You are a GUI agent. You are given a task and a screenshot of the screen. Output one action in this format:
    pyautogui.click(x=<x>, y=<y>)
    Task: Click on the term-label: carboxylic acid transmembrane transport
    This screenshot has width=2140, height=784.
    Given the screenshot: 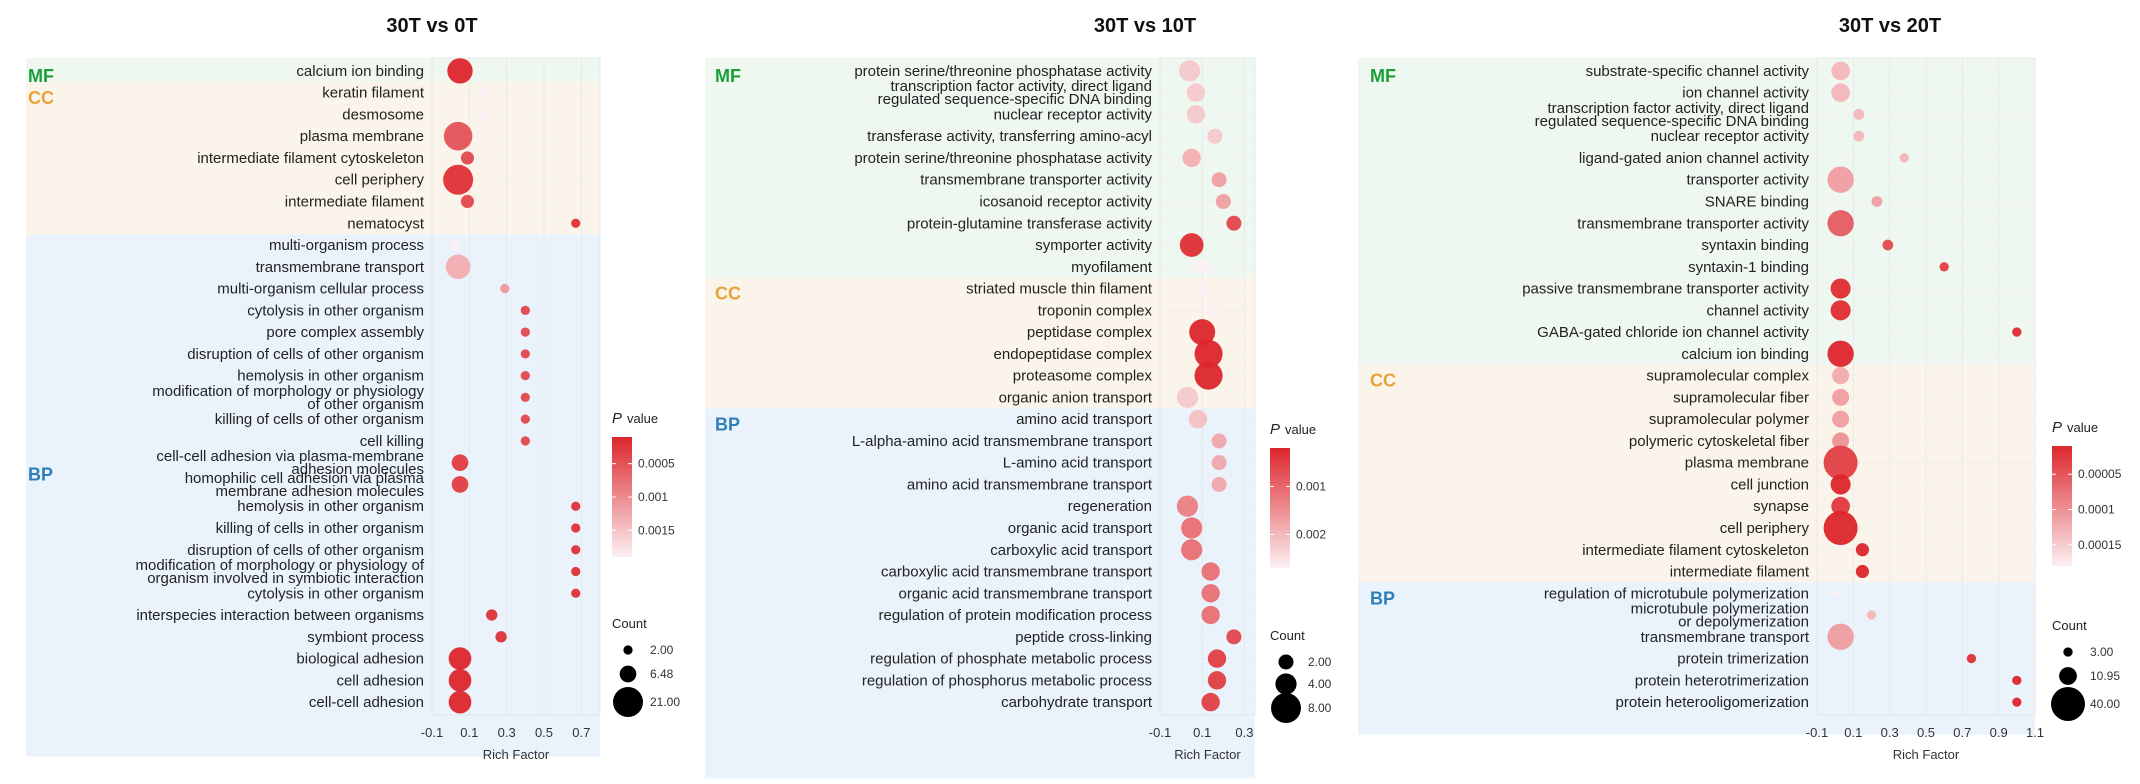 What is the action you would take?
    pyautogui.click(x=1017, y=572)
    